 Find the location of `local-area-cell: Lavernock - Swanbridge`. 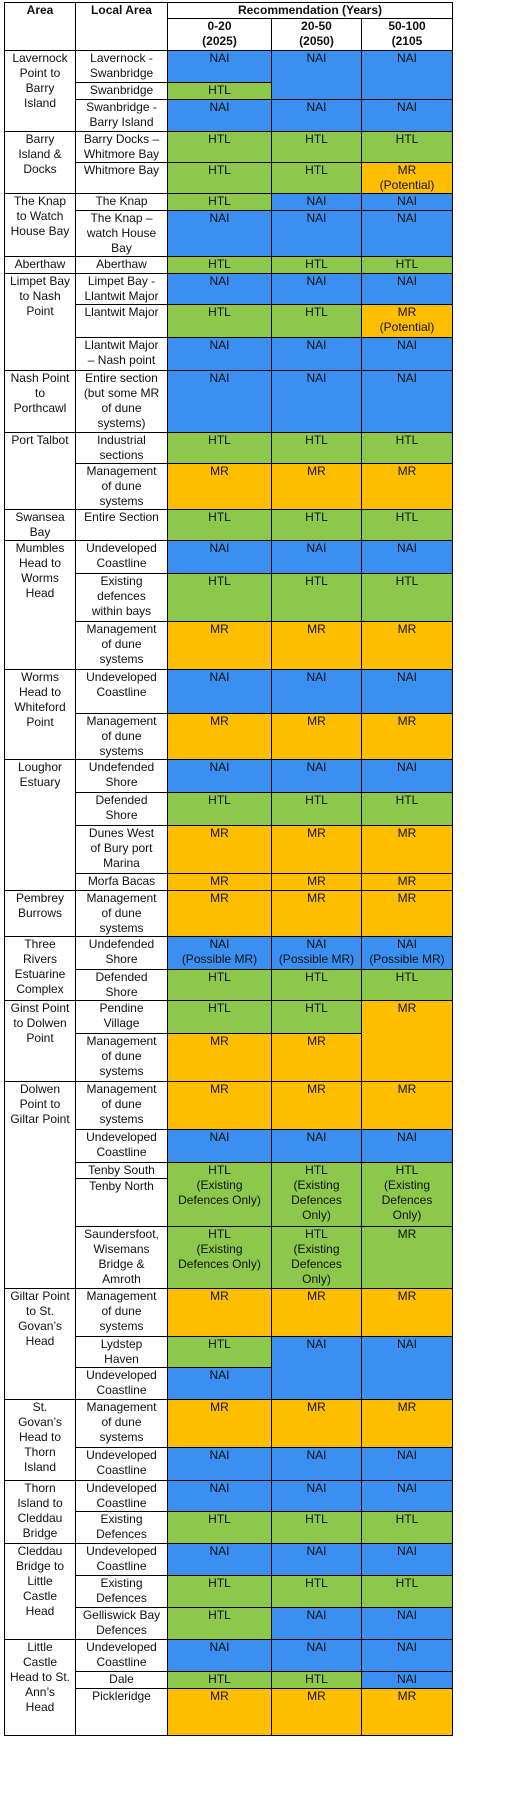

local-area-cell: Lavernock - Swanbridge is located at coordinates (121, 66).